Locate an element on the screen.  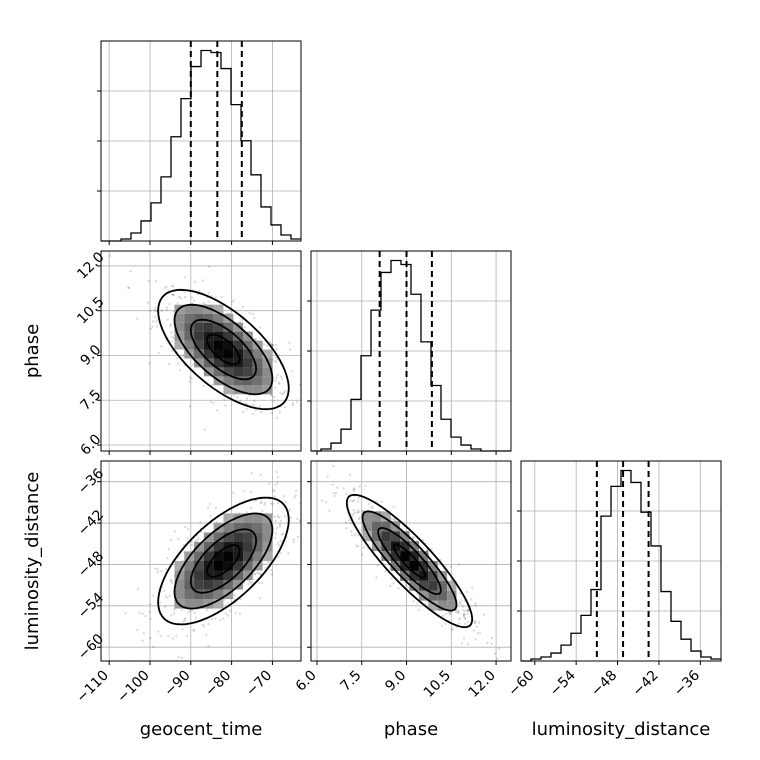
contour-line is located at coordinates (223, 349).